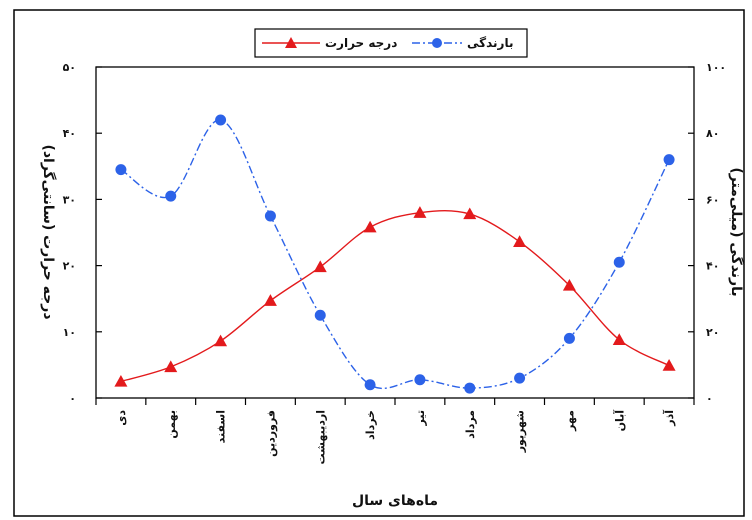 The image size is (752, 520). I want to click on y-right-tick-label: ۰, so click(709, 398).